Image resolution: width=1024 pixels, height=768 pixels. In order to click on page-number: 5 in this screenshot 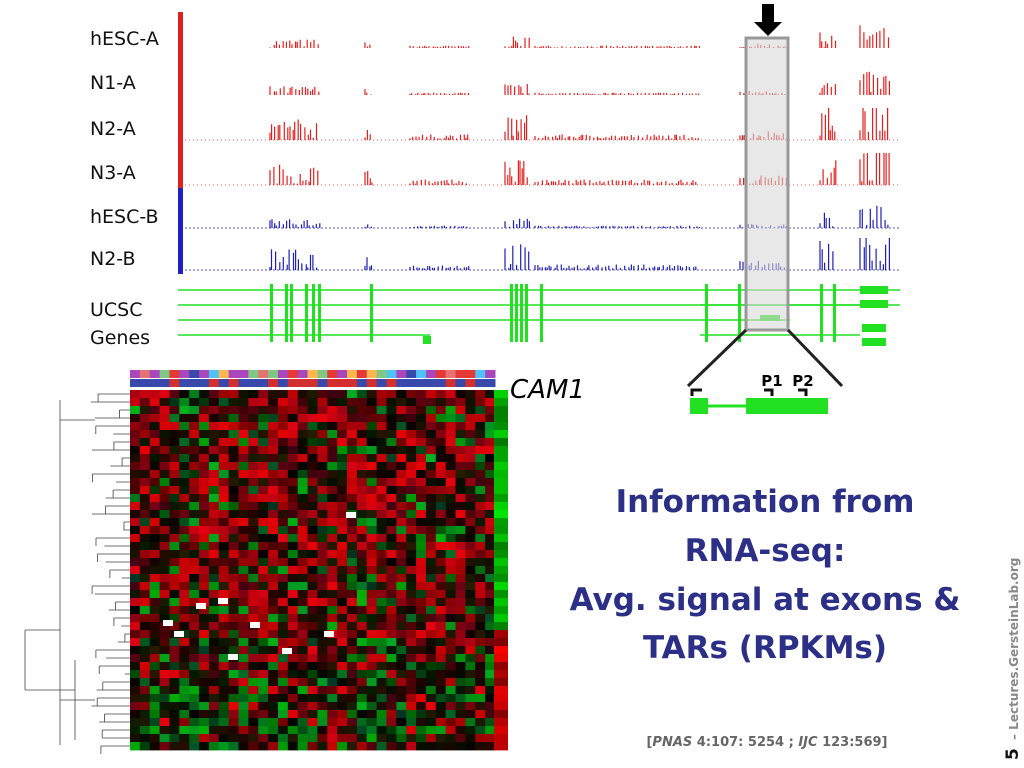, I will do `click(1013, 754)`.